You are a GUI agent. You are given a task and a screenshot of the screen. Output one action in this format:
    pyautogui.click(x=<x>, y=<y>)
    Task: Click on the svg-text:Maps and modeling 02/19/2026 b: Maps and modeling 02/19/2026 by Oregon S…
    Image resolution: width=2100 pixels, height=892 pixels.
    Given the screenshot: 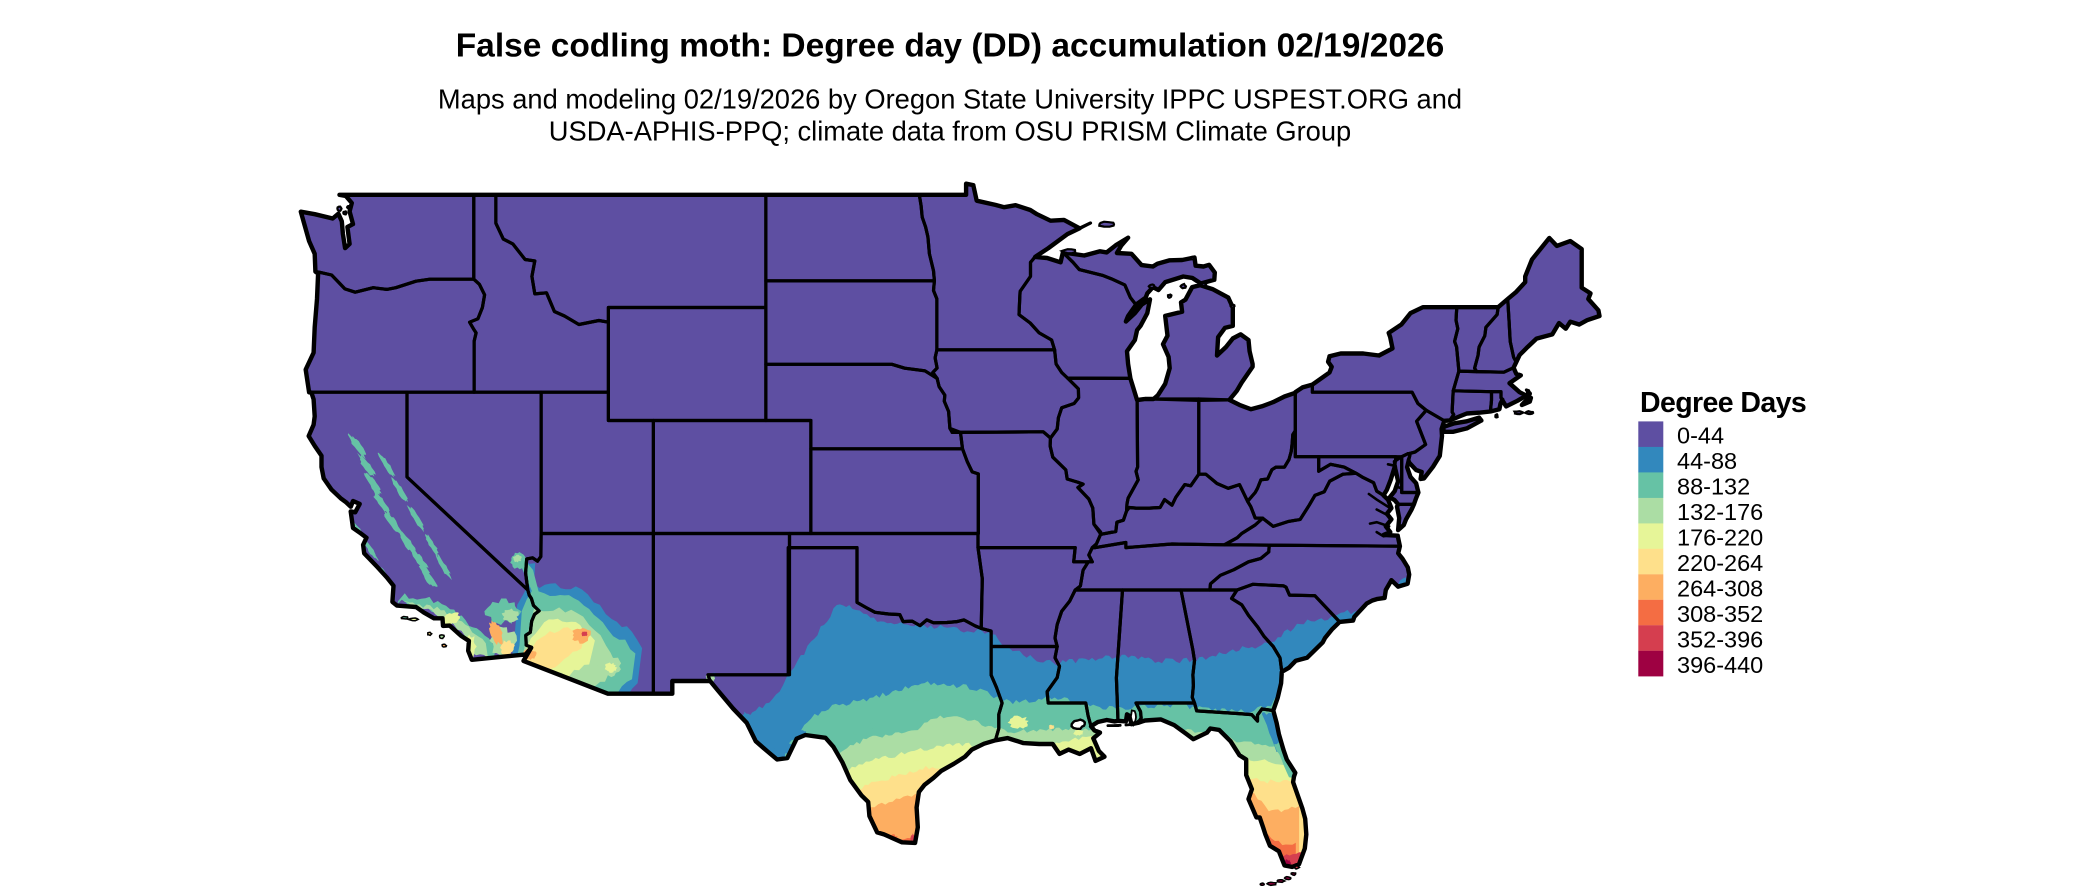 What is the action you would take?
    pyautogui.click(x=950, y=99)
    